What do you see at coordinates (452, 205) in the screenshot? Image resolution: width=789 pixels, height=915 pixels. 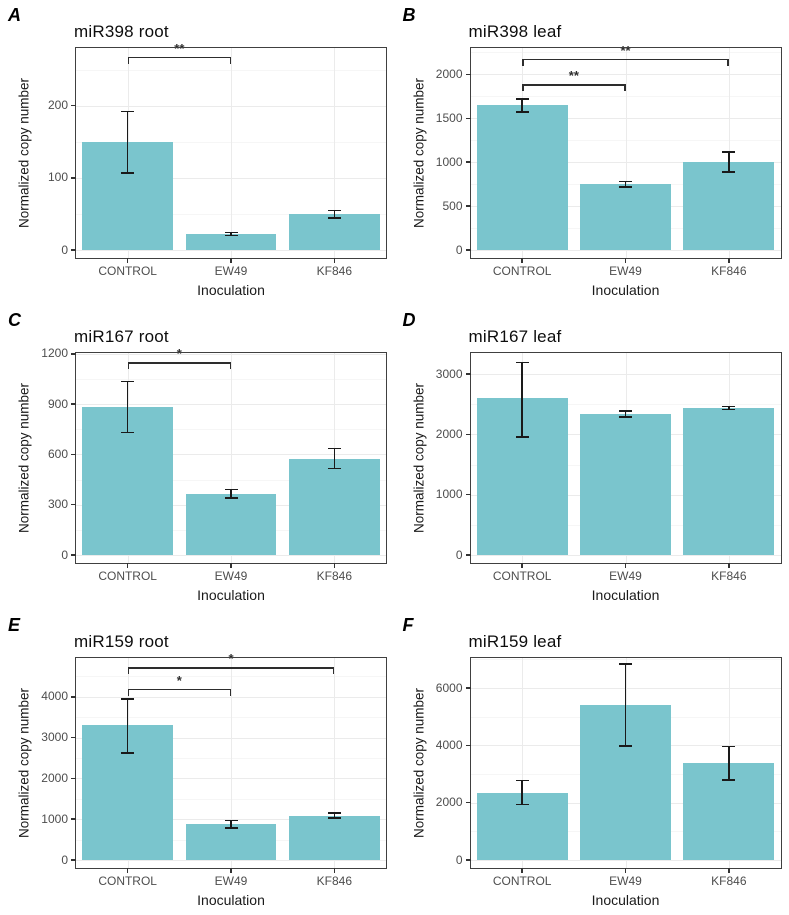 I see `y-tick-label: 500` at bounding box center [452, 205].